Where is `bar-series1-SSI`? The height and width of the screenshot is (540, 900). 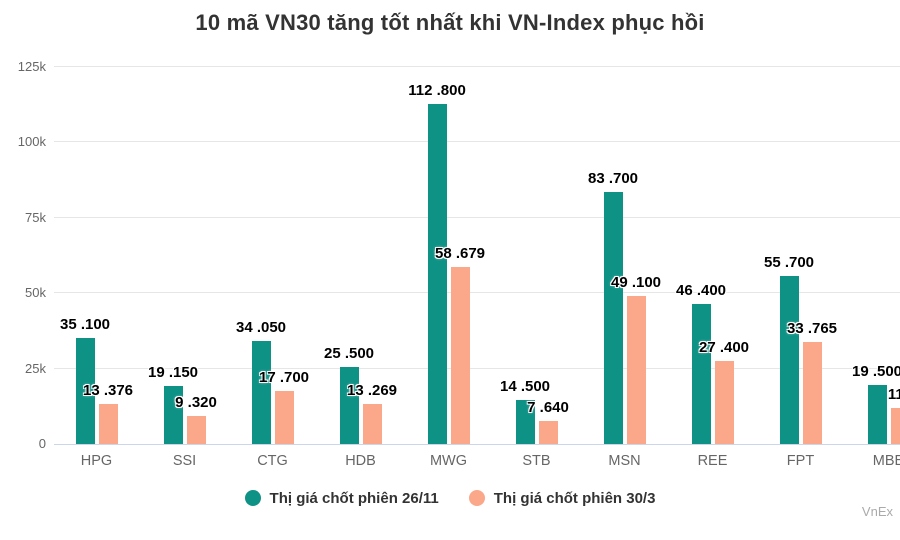 bar-series1-SSI is located at coordinates (173, 415).